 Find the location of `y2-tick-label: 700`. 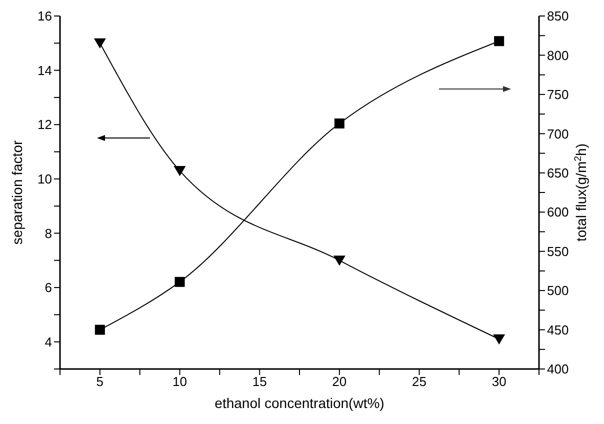

y2-tick-label: 700 is located at coordinates (558, 134).